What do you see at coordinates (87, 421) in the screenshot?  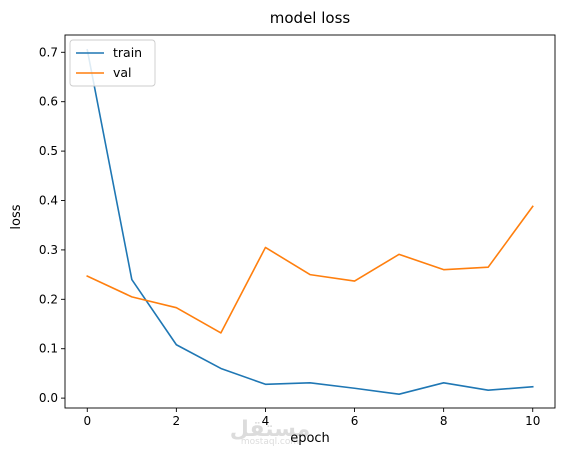 I see `x-tick-label: 0` at bounding box center [87, 421].